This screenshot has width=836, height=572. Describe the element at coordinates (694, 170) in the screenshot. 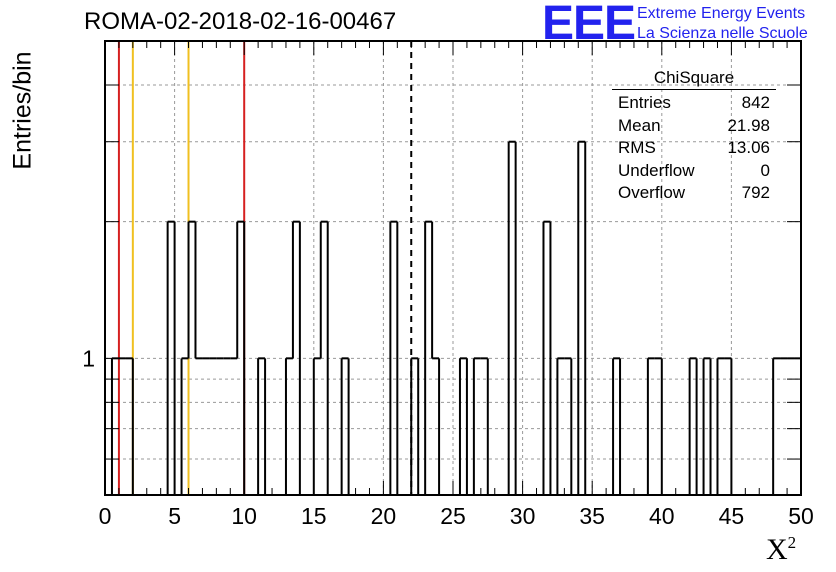

I see `stats-row-underflow: Underflow 0` at that location.